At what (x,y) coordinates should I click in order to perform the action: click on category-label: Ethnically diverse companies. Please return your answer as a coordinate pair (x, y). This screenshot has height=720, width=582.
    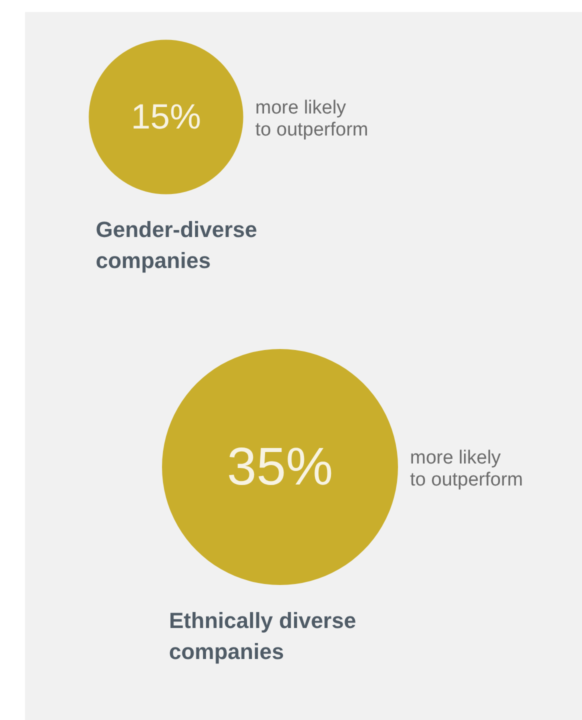
    Looking at the image, I should click on (262, 636).